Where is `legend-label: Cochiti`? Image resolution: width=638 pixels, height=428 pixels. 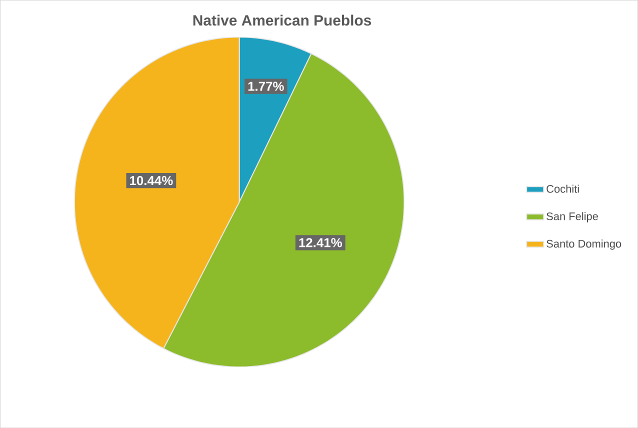
legend-label: Cochiti is located at coordinates (562, 188).